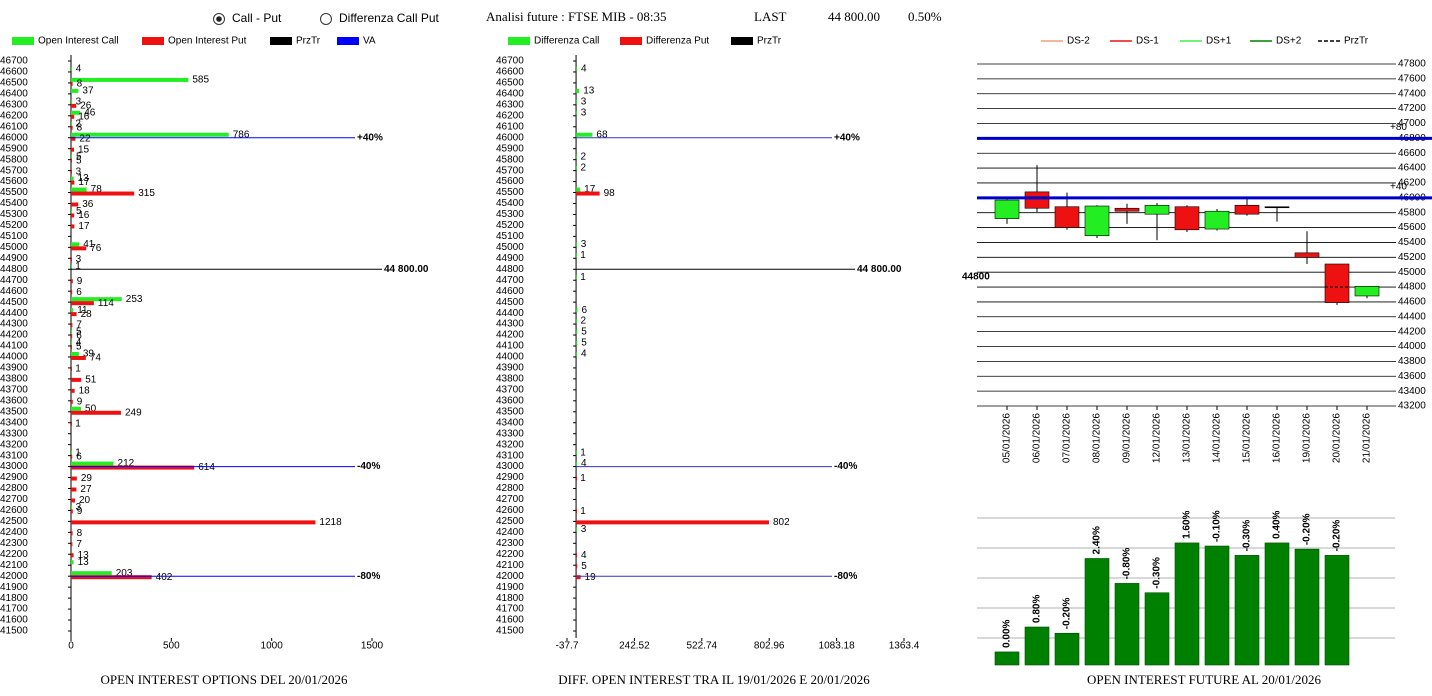 The image size is (1432, 696). Describe the element at coordinates (845, 576) in the screenshot. I see `reference-label: -80%` at that location.